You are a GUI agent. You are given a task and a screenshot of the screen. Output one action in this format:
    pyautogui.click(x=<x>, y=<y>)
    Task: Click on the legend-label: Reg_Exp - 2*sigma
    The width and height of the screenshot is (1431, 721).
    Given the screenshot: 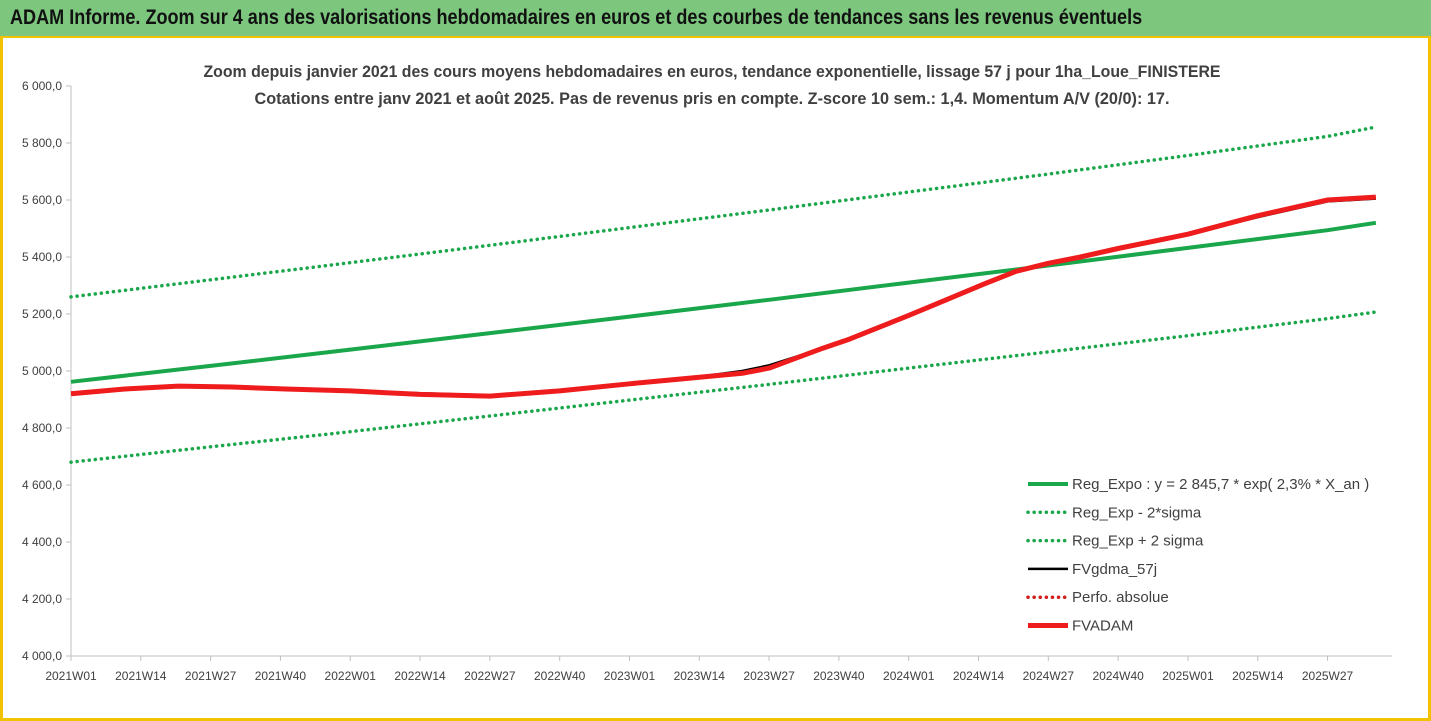 What is the action you would take?
    pyautogui.click(x=1137, y=512)
    